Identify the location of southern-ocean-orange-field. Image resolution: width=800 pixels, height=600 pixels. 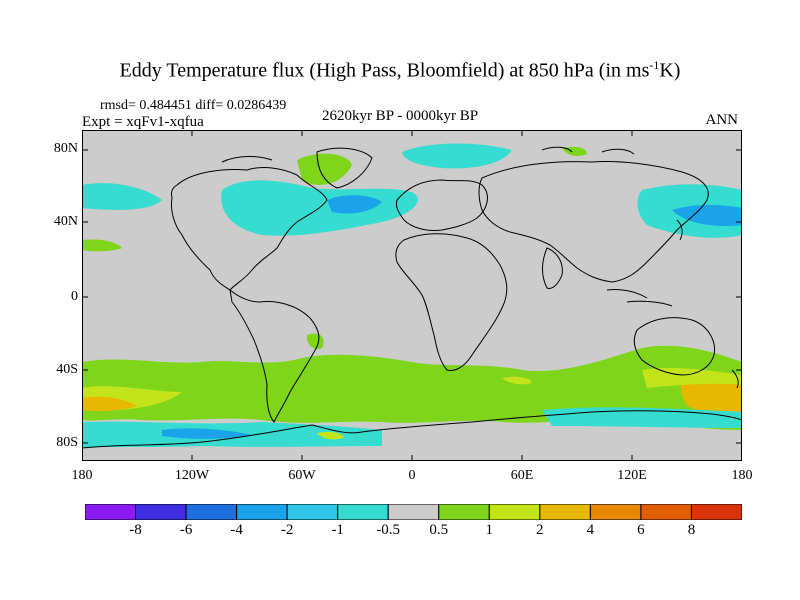
(109, 404).